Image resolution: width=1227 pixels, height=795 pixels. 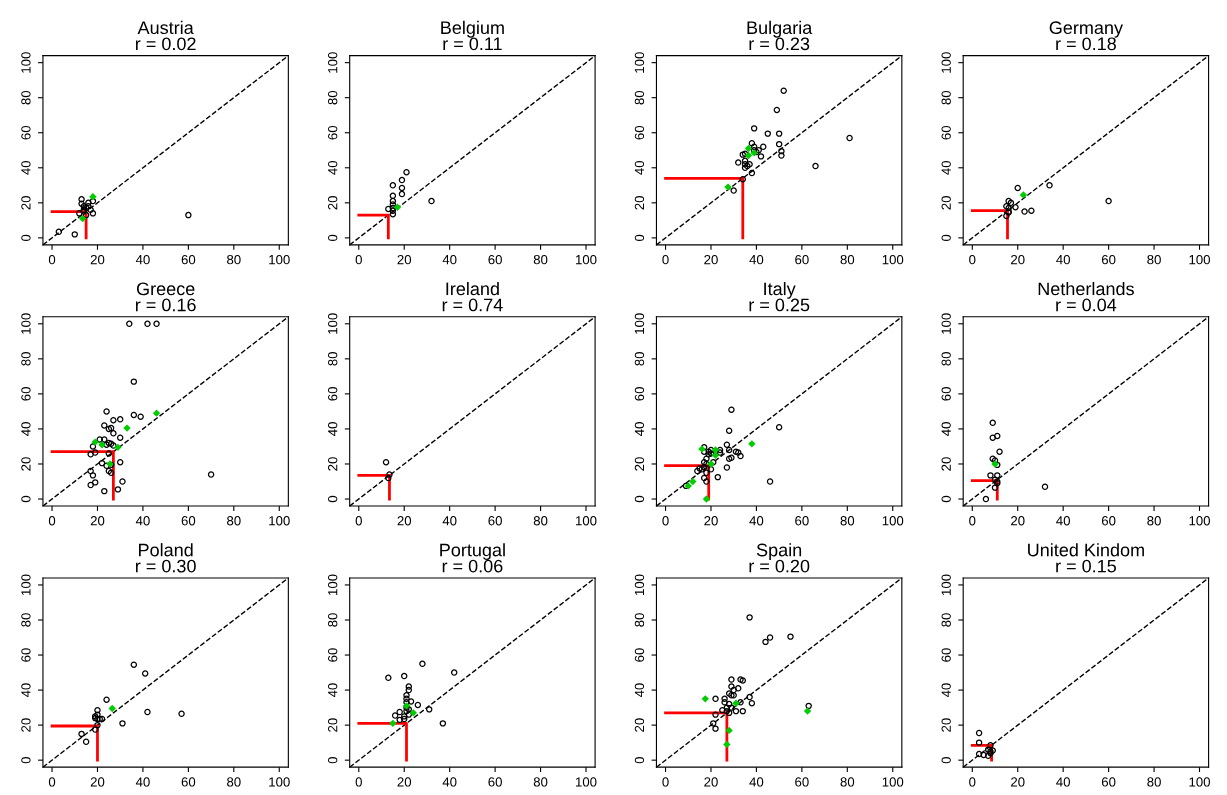 What do you see at coordinates (165, 289) in the screenshot?
I see `chart-title: Greece` at bounding box center [165, 289].